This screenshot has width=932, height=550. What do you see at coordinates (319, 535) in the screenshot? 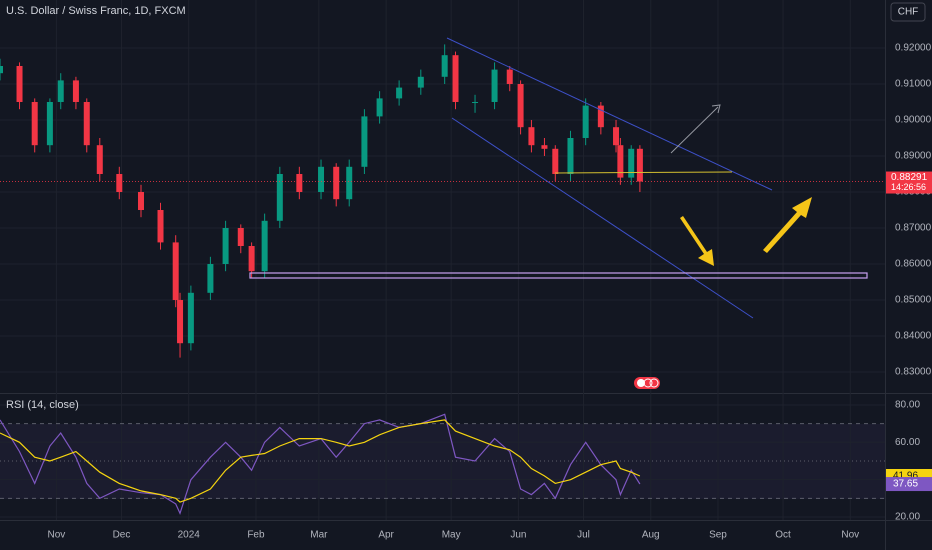
I see `x-tick-label: Mar` at bounding box center [319, 535].